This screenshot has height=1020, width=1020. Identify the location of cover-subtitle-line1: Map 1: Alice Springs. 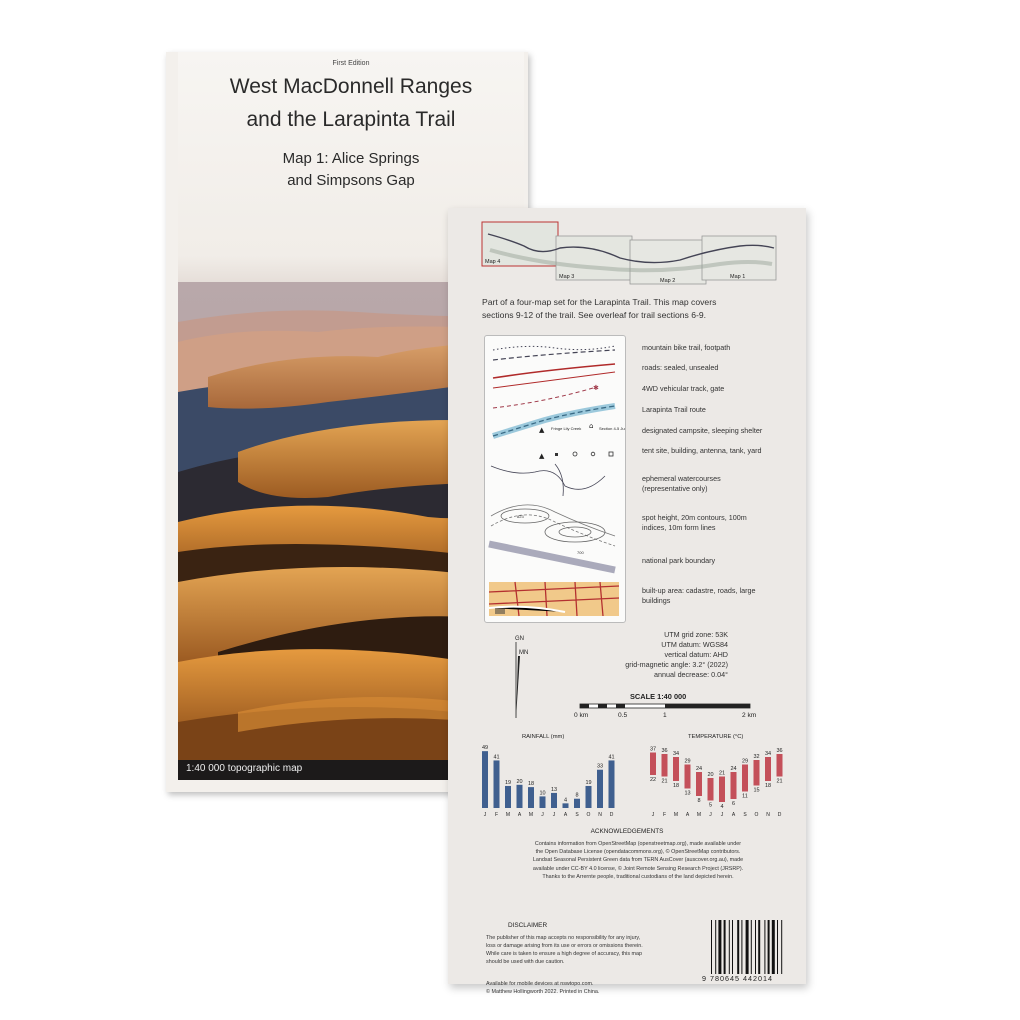
(351, 158).